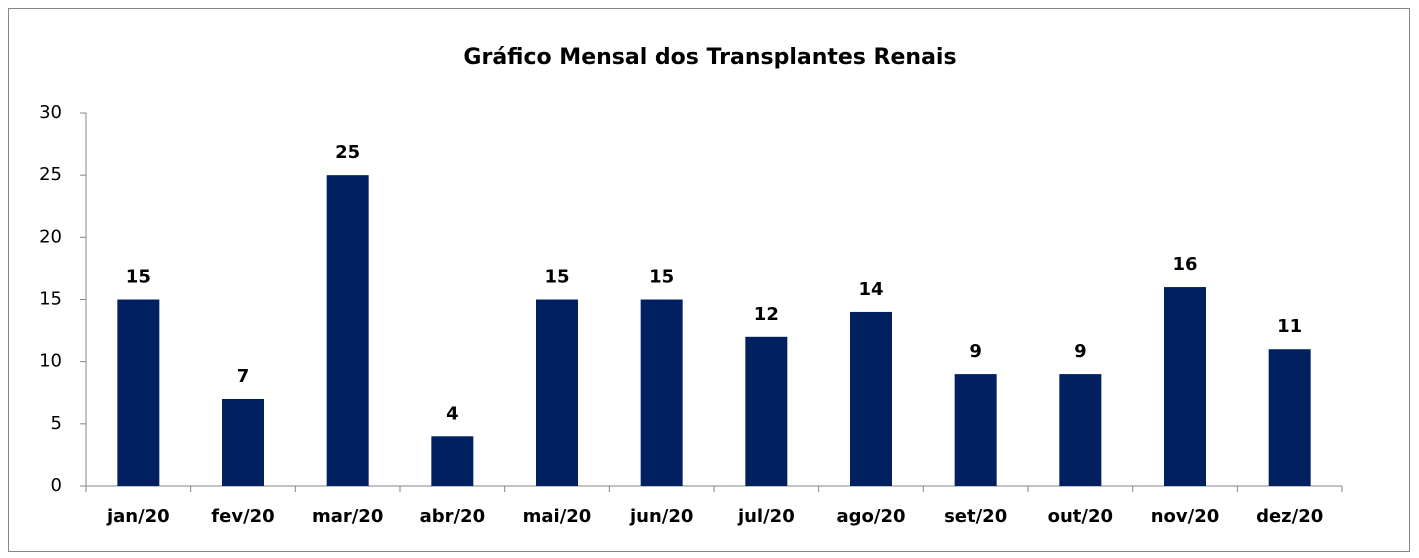  I want to click on y-tick-label: 20, so click(50, 236).